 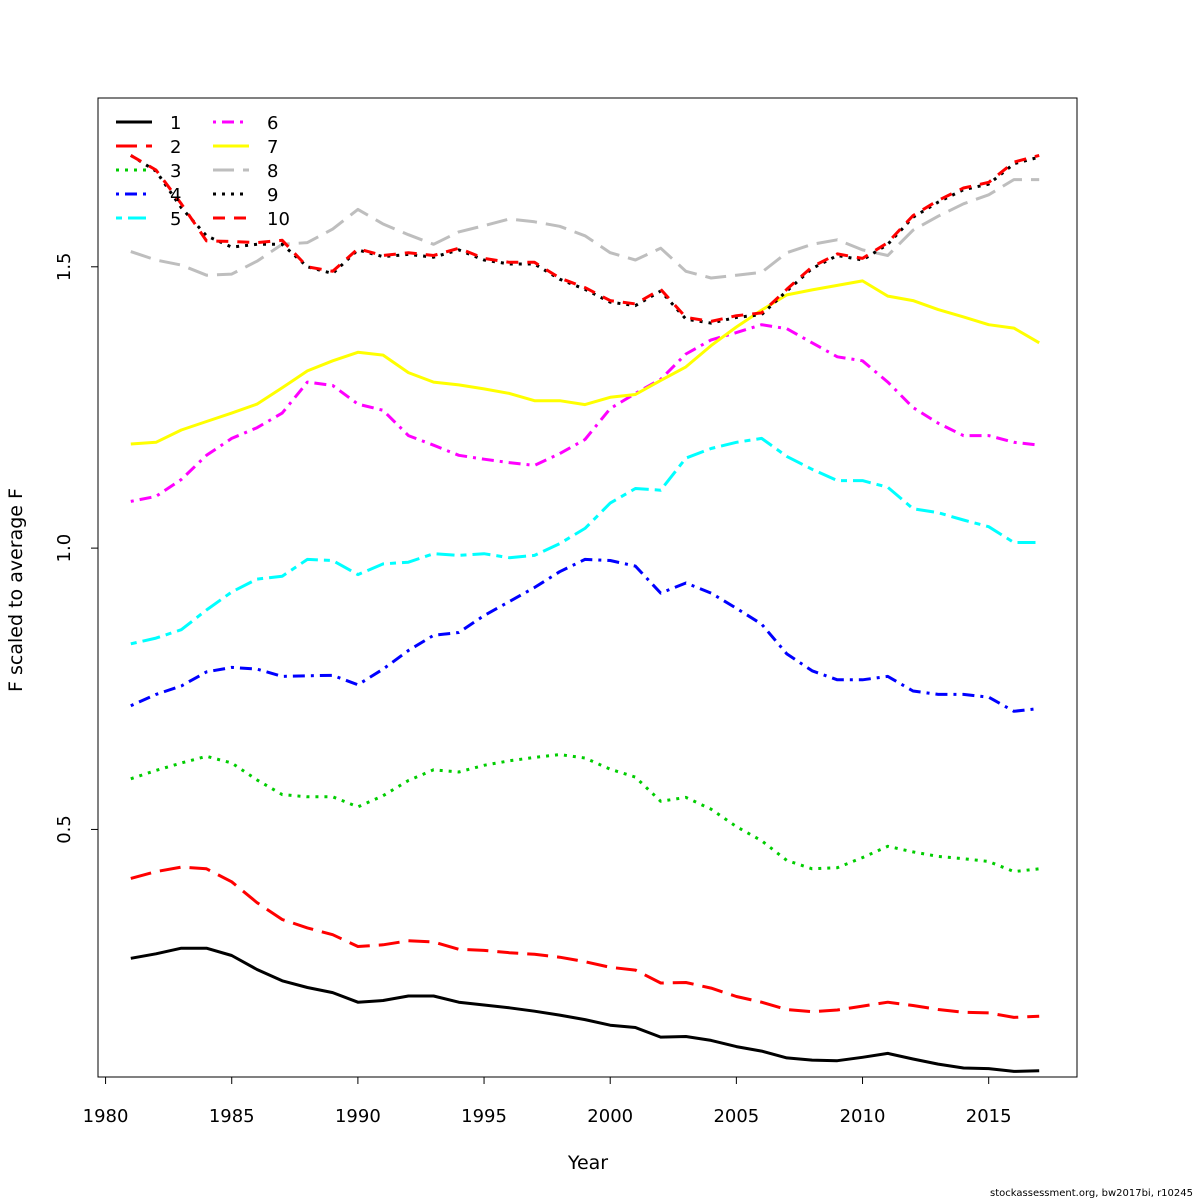 What do you see at coordinates (175, 123) in the screenshot?
I see `legend-label: 1` at bounding box center [175, 123].